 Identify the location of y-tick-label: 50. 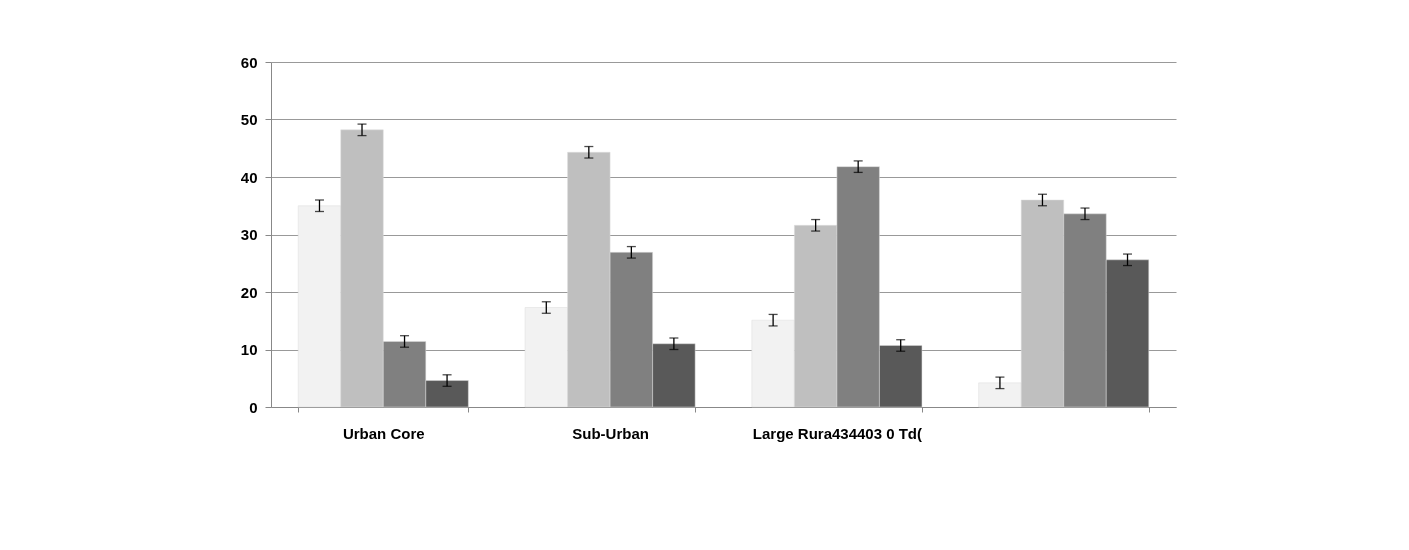
(249, 119).